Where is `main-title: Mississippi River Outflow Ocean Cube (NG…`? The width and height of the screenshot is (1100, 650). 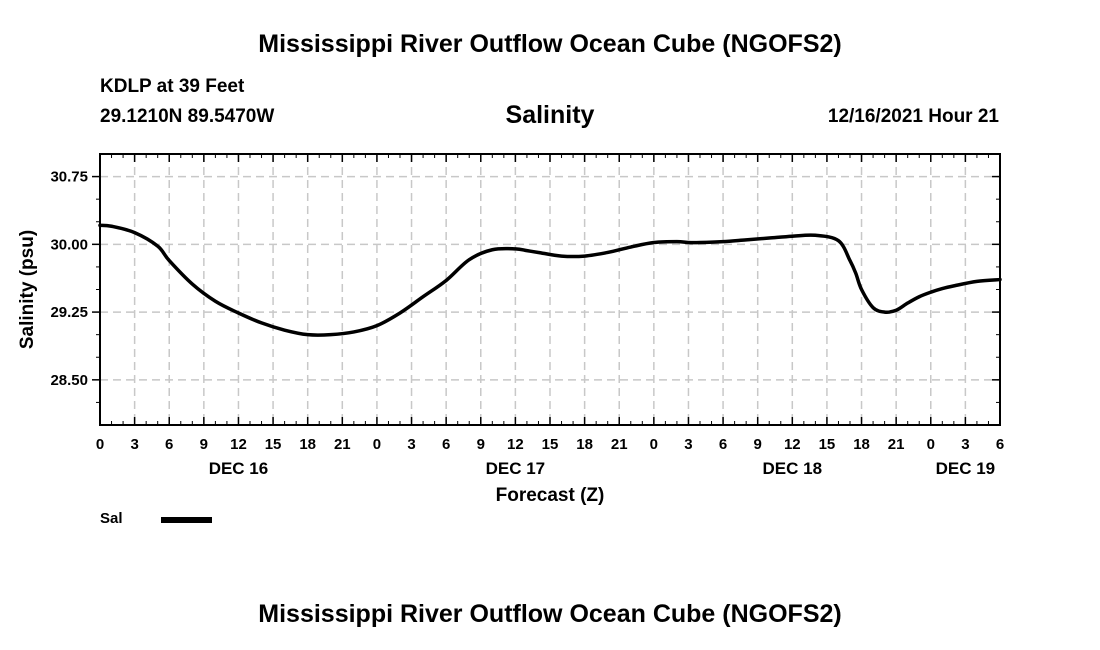 main-title: Mississippi River Outflow Ocean Cube (NG… is located at coordinates (550, 44).